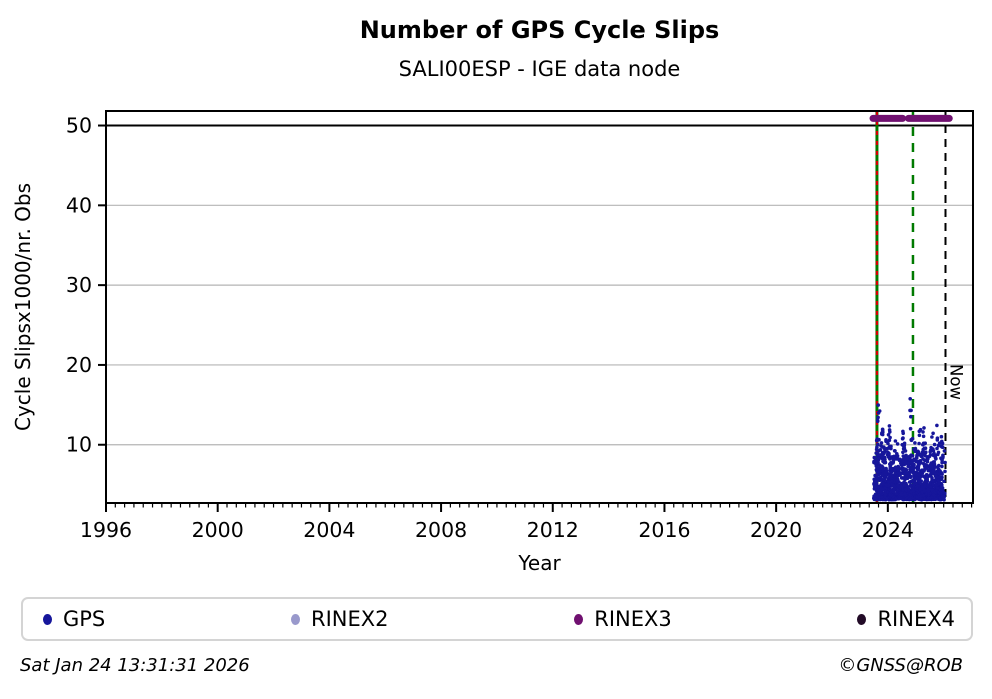 The image size is (992, 699). I want to click on gps-marker-icon, so click(47, 619).